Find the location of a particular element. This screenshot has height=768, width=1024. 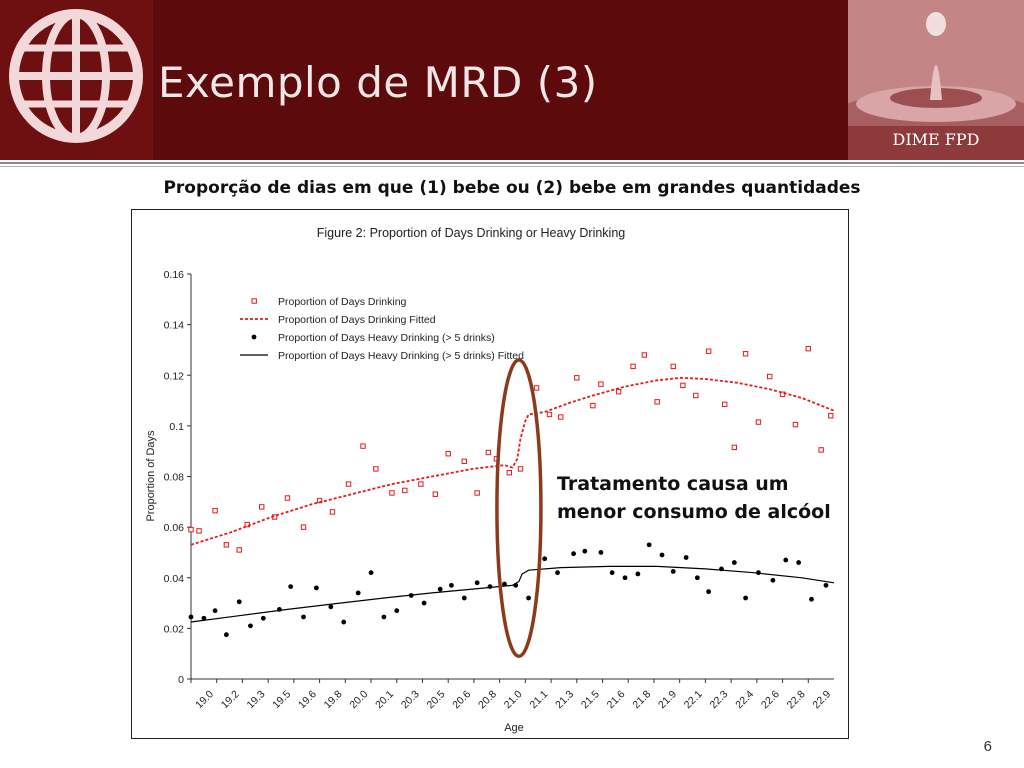

x-tick-label: 22.4 is located at coordinates (744, 699).